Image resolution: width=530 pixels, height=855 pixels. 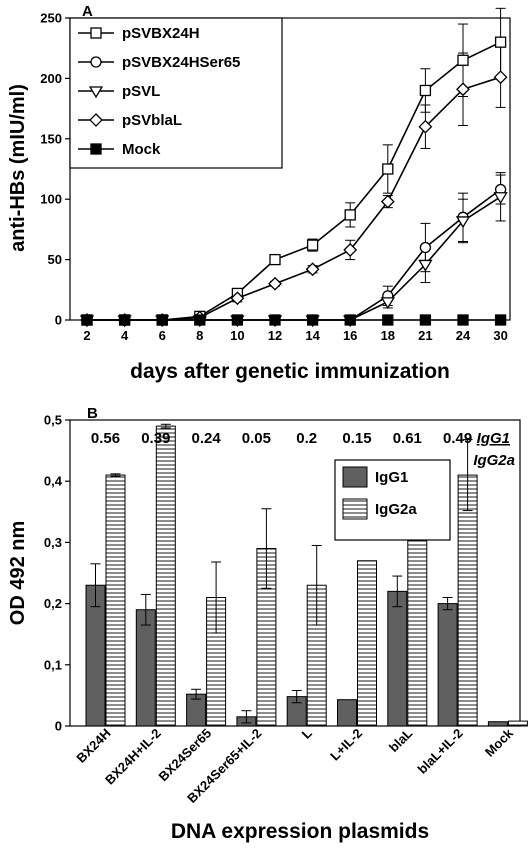 What do you see at coordinates (256, 438) in the screenshot?
I see `ratio-value: 0.05` at bounding box center [256, 438].